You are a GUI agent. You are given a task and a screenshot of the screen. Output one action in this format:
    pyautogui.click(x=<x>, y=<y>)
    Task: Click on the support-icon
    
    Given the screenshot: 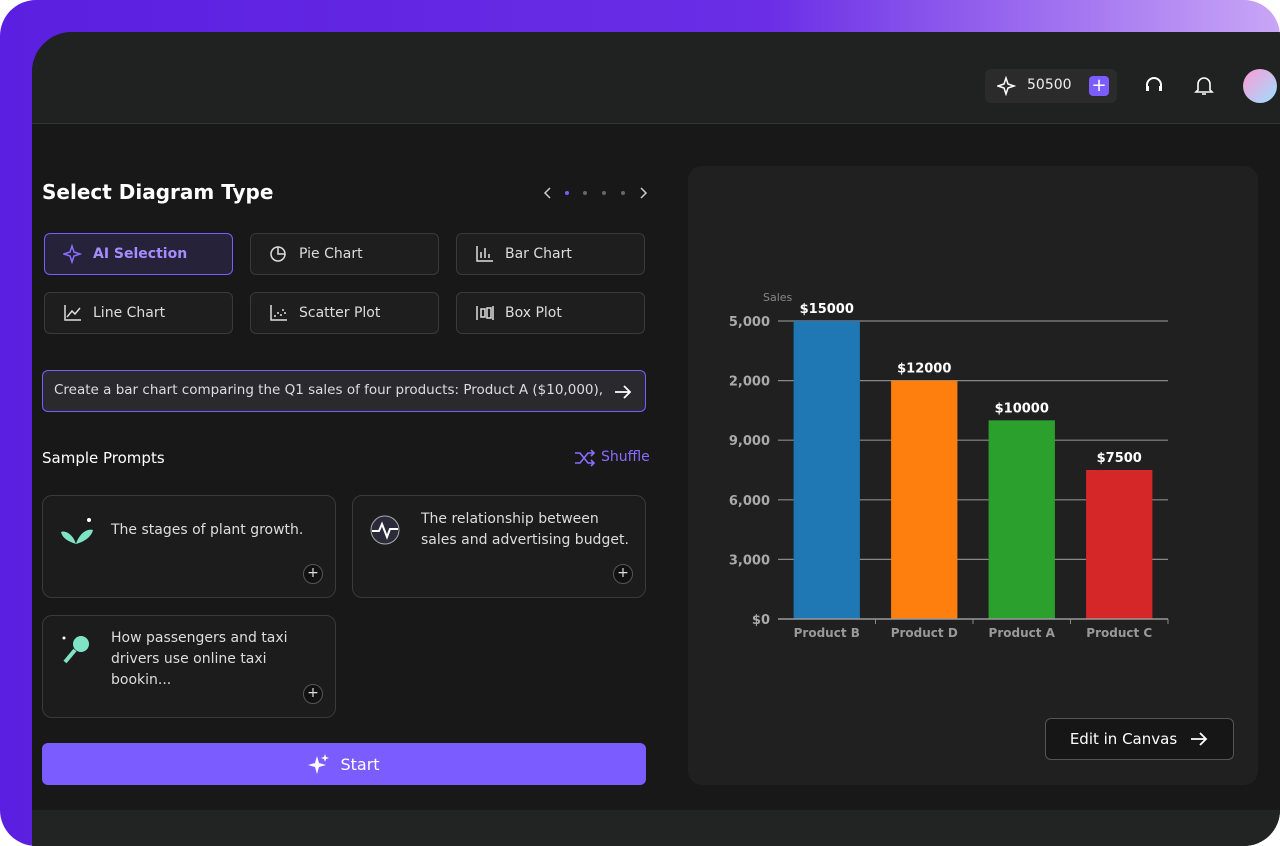 What is the action you would take?
    pyautogui.click(x=1154, y=86)
    